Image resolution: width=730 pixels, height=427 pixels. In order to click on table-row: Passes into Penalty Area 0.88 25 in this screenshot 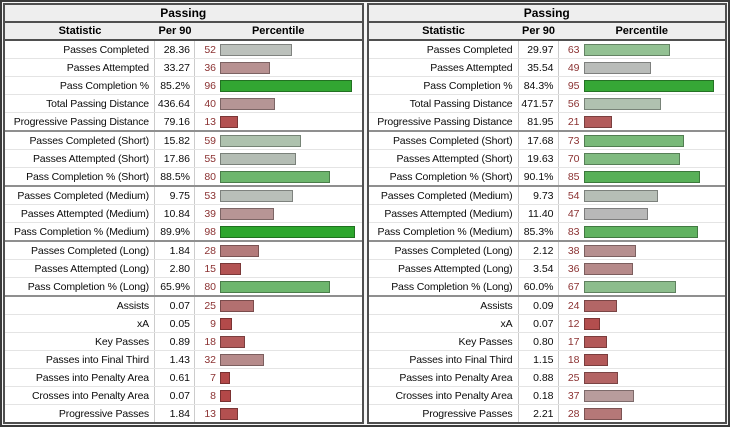, I will do `click(547, 377)`.